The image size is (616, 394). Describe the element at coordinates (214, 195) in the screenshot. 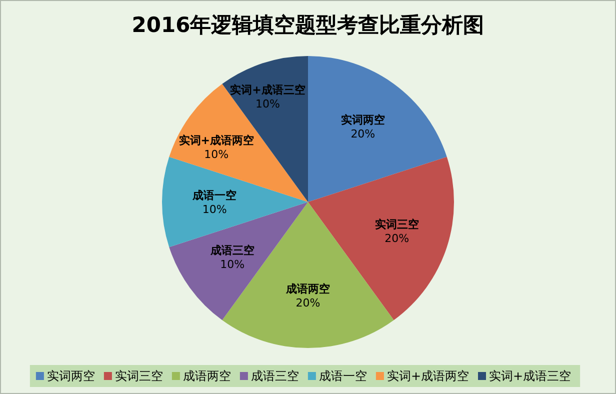

I see `slice-label: 成语一空` at that location.